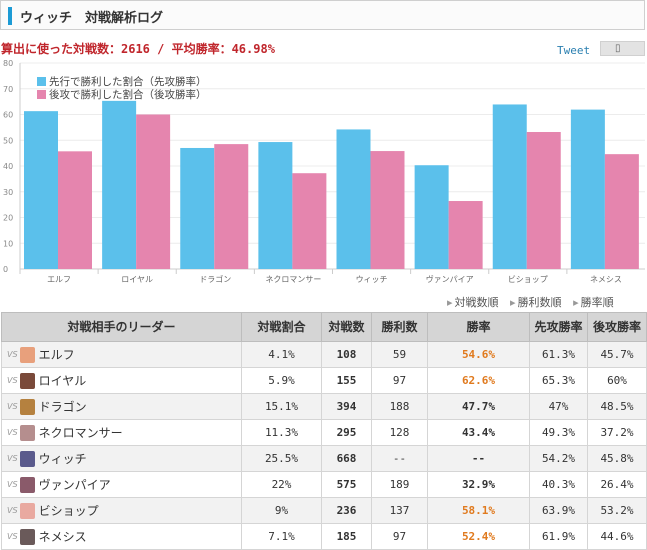 The width and height of the screenshot is (647, 550). I want to click on wins-cell: 189, so click(399, 484).